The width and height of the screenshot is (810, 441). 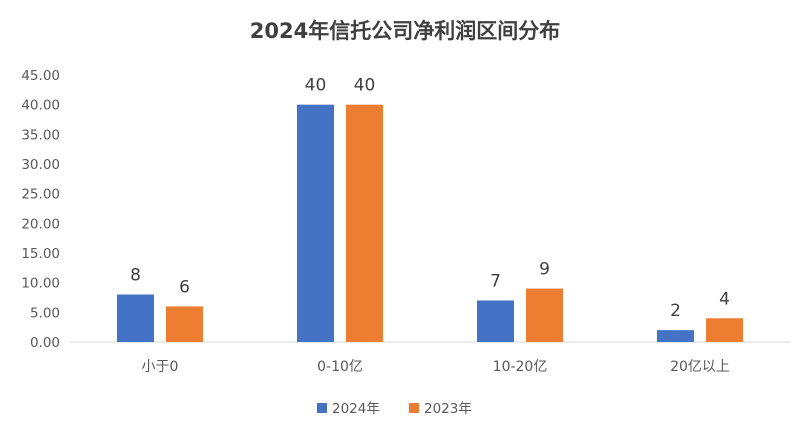 What do you see at coordinates (340, 367) in the screenshot?
I see `x-tick-label: 0-10亿` at bounding box center [340, 367].